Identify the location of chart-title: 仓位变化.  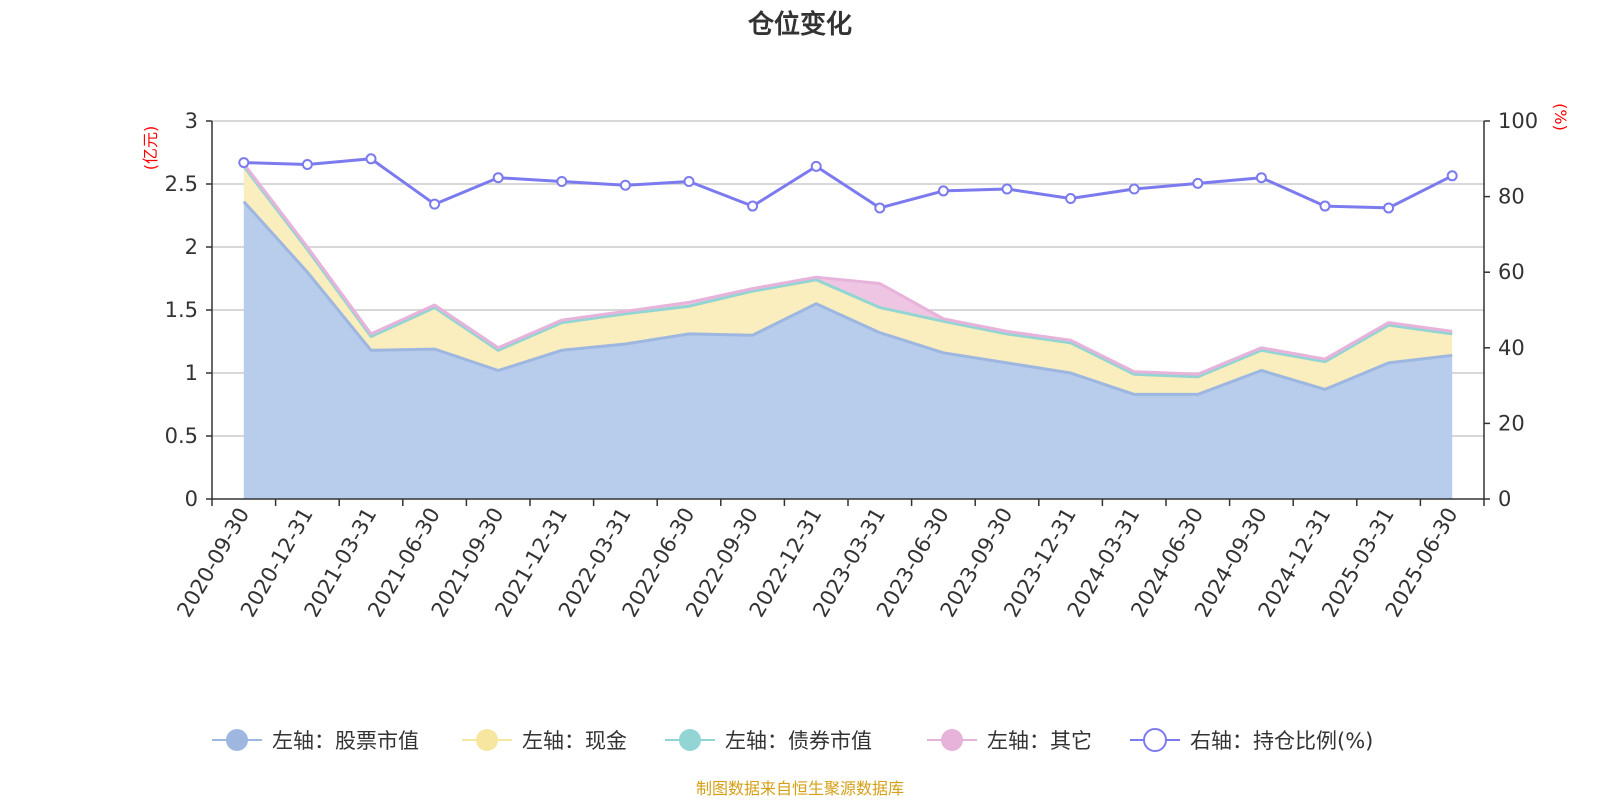
(799, 24).